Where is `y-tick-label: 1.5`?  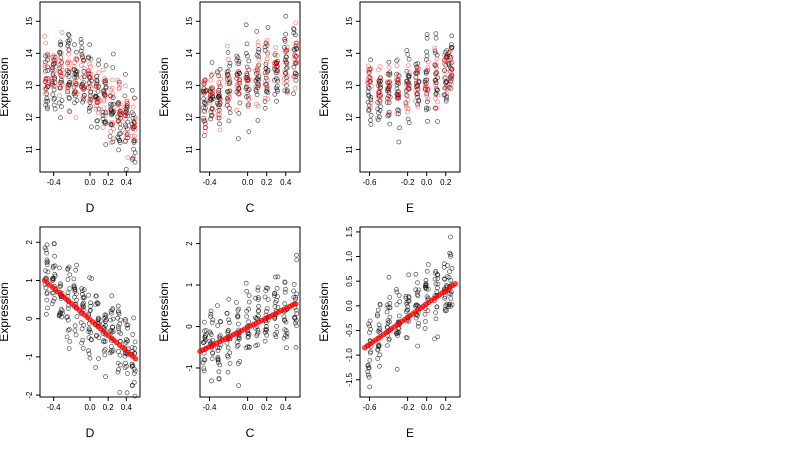 y-tick-label: 1.5 is located at coordinates (349, 232).